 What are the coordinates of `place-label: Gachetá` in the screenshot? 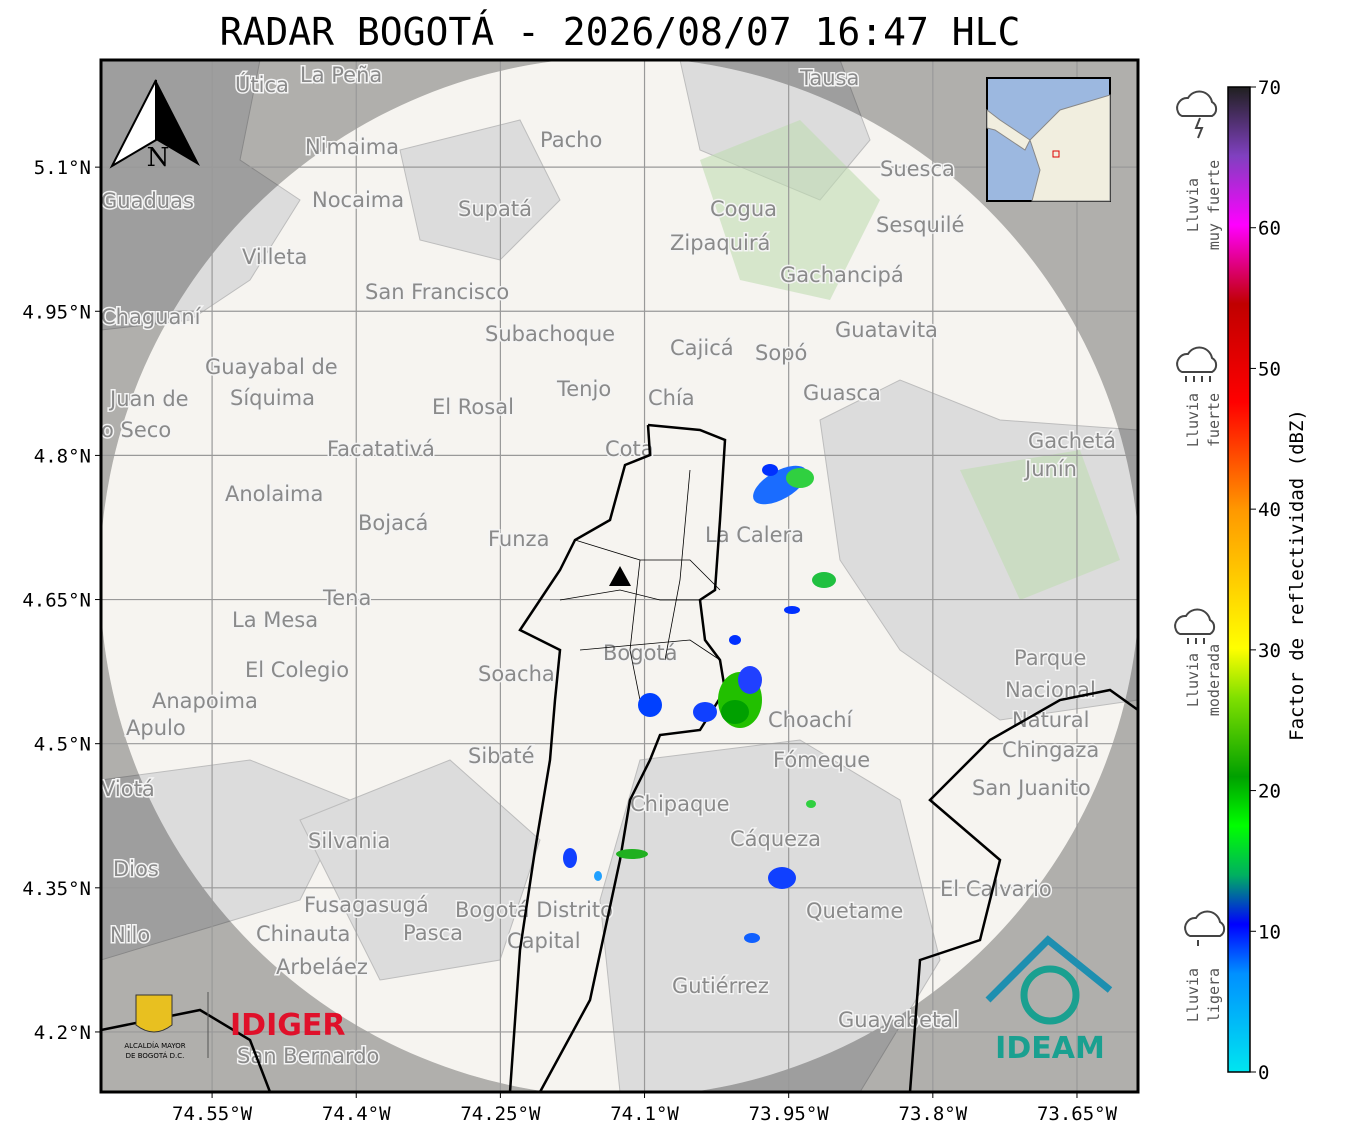 It's located at (1072, 441).